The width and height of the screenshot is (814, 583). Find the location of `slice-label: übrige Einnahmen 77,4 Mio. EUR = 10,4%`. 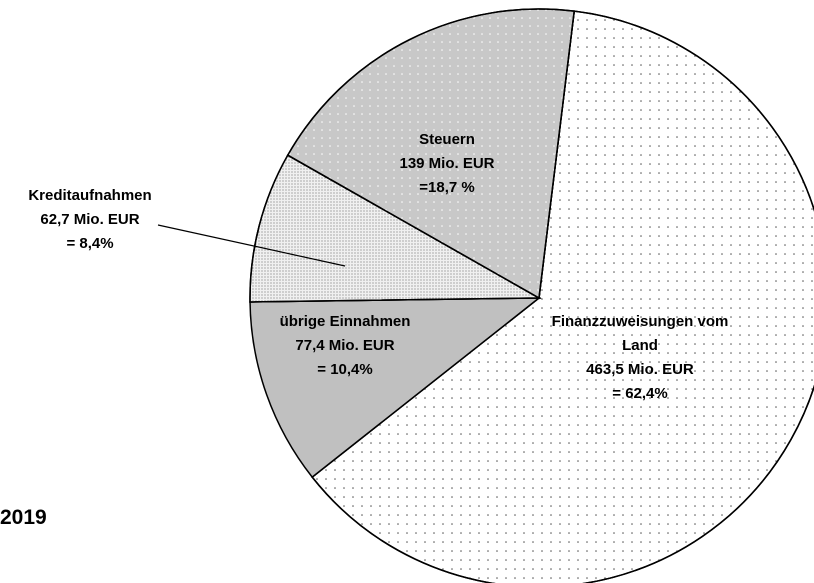

slice-label: übrige Einnahmen 77,4 Mio. EUR = 10,4% is located at coordinates (345, 346).